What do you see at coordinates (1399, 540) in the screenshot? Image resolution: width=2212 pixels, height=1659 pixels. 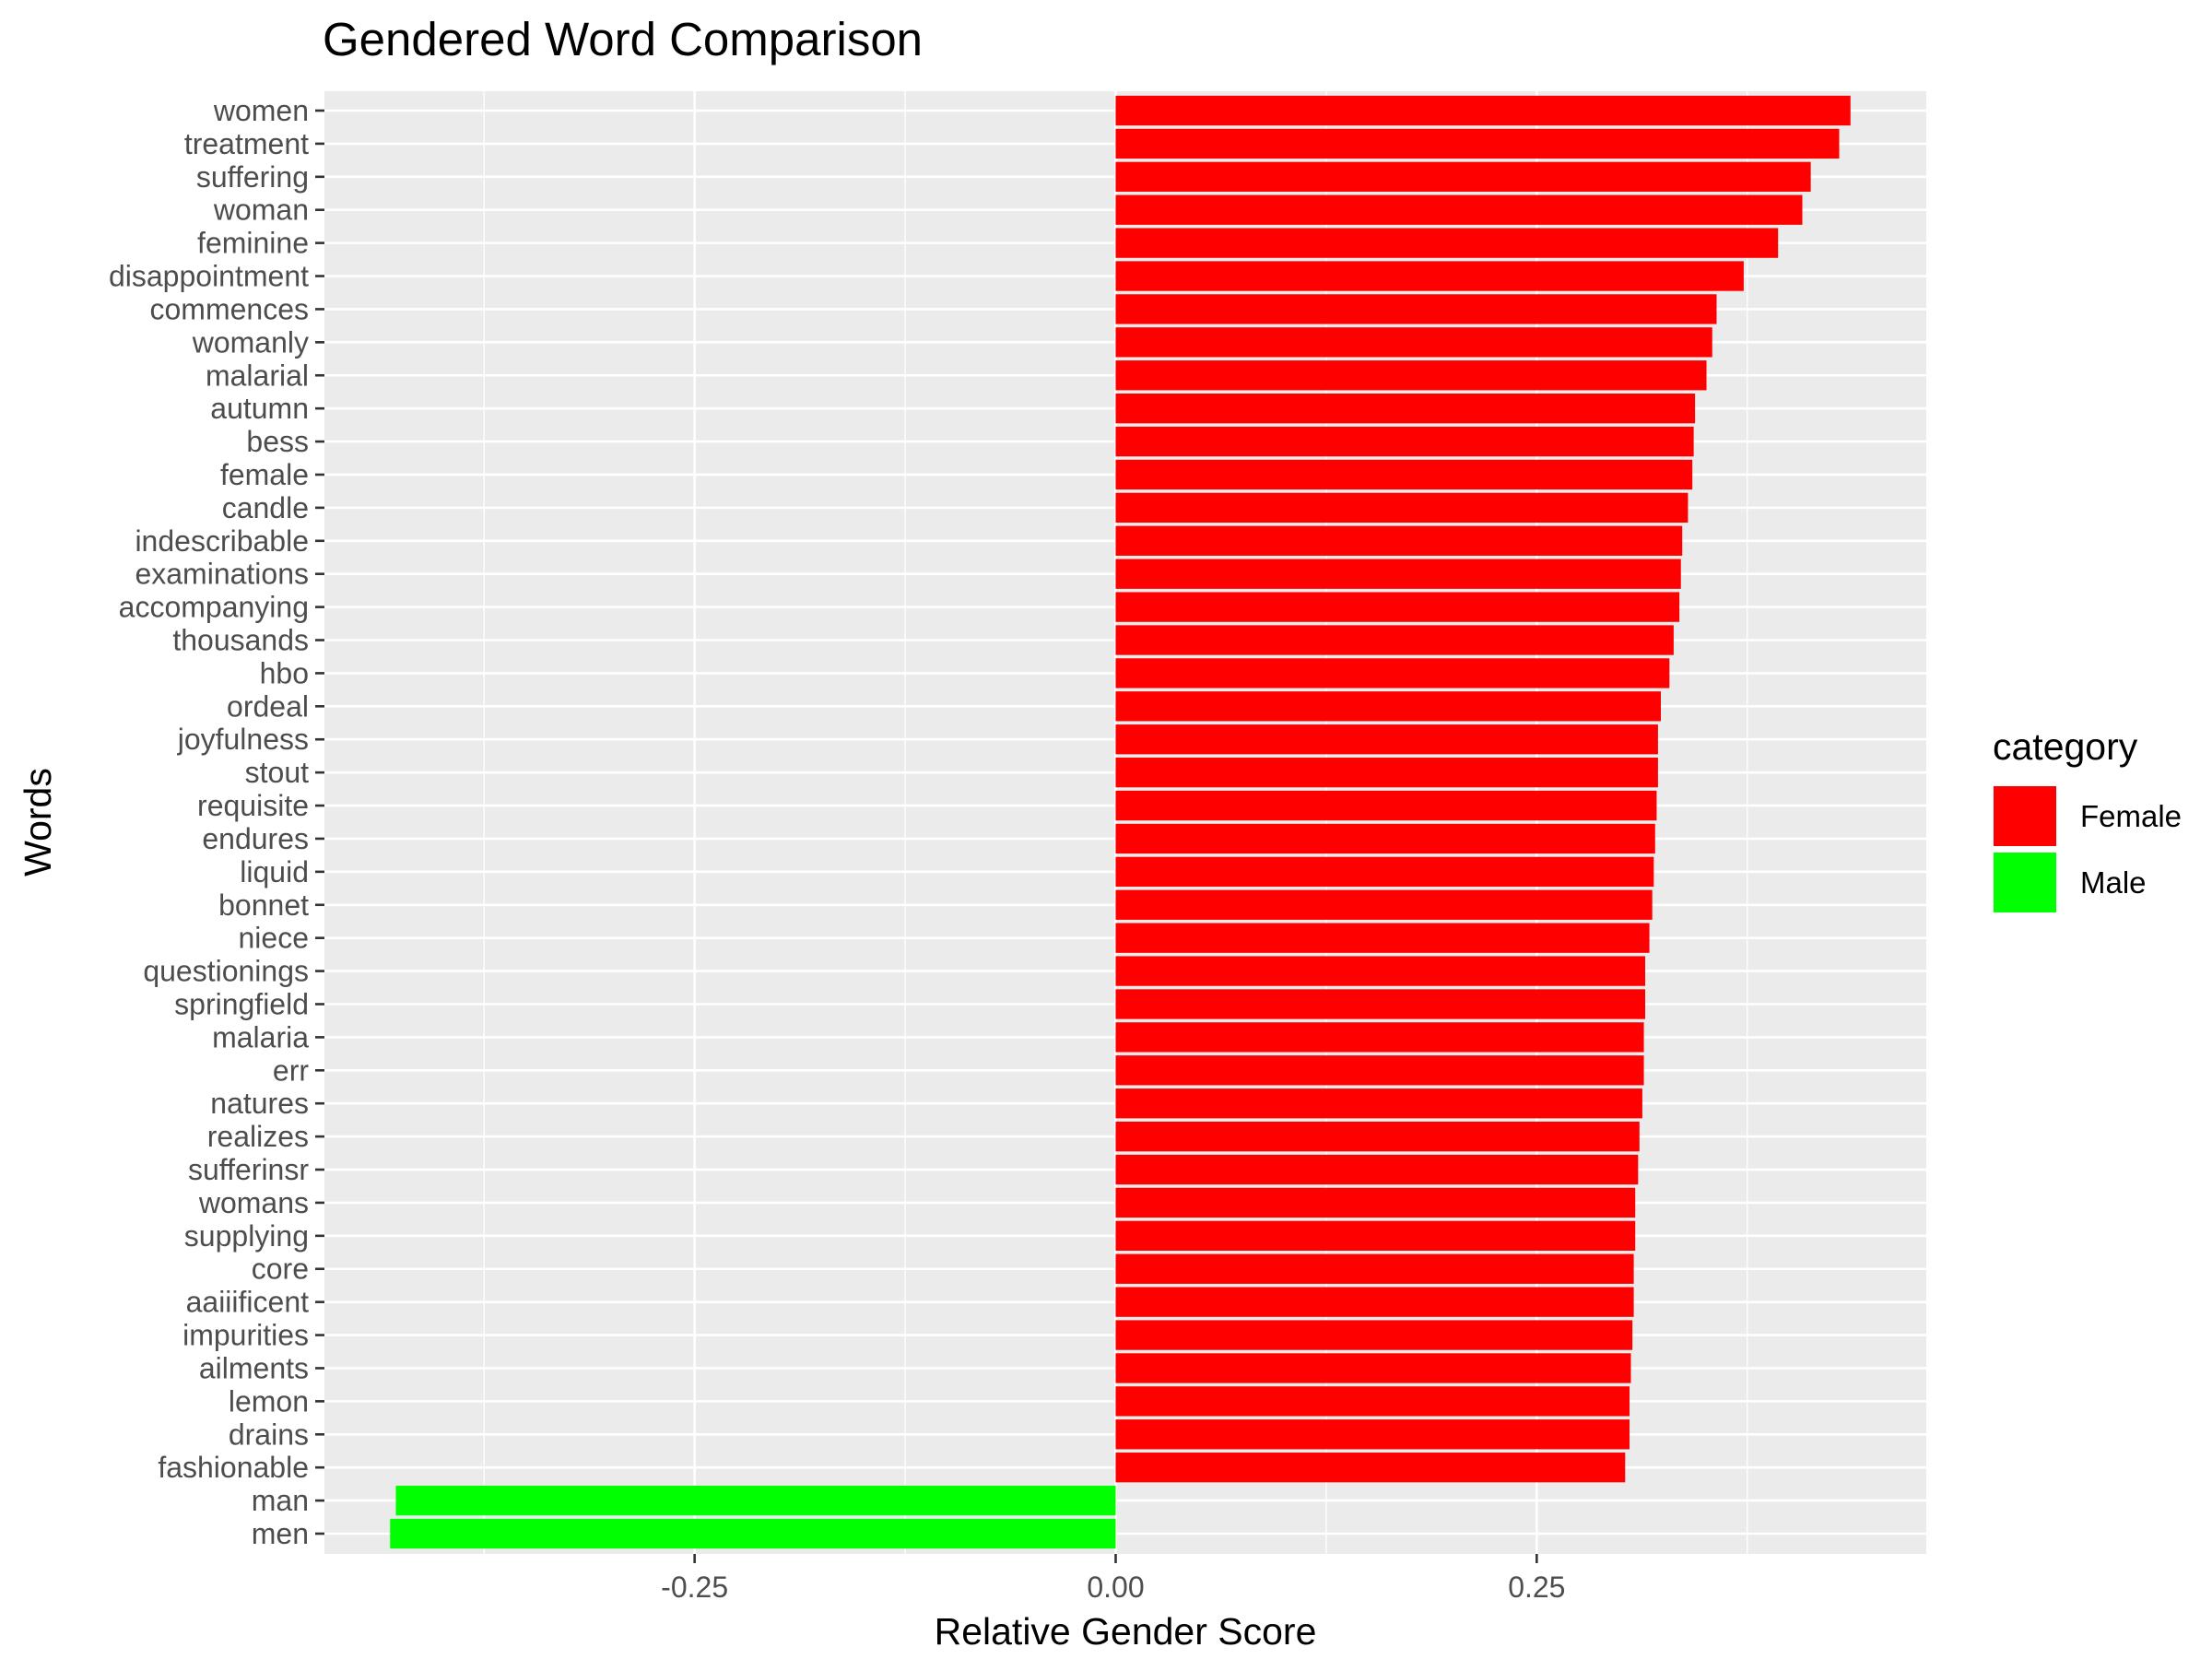 I see `bar-indescribable` at bounding box center [1399, 540].